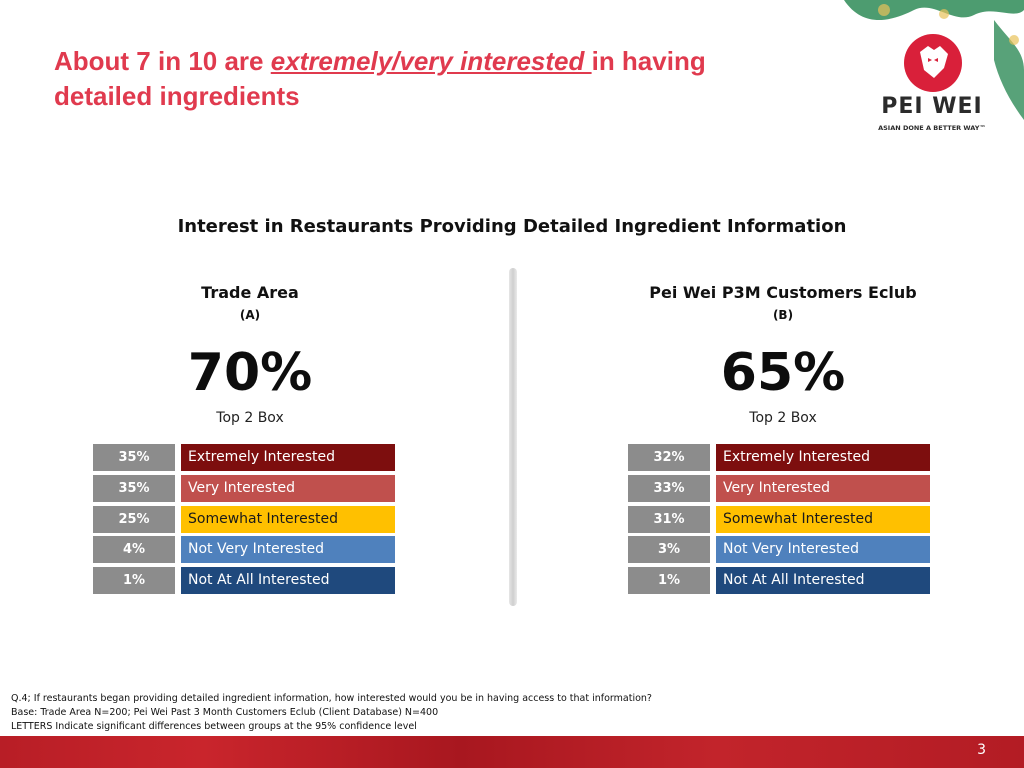 The width and height of the screenshot is (1024, 768). Describe the element at coordinates (250, 315) in the screenshot. I see `group-letter: (A)` at that location.